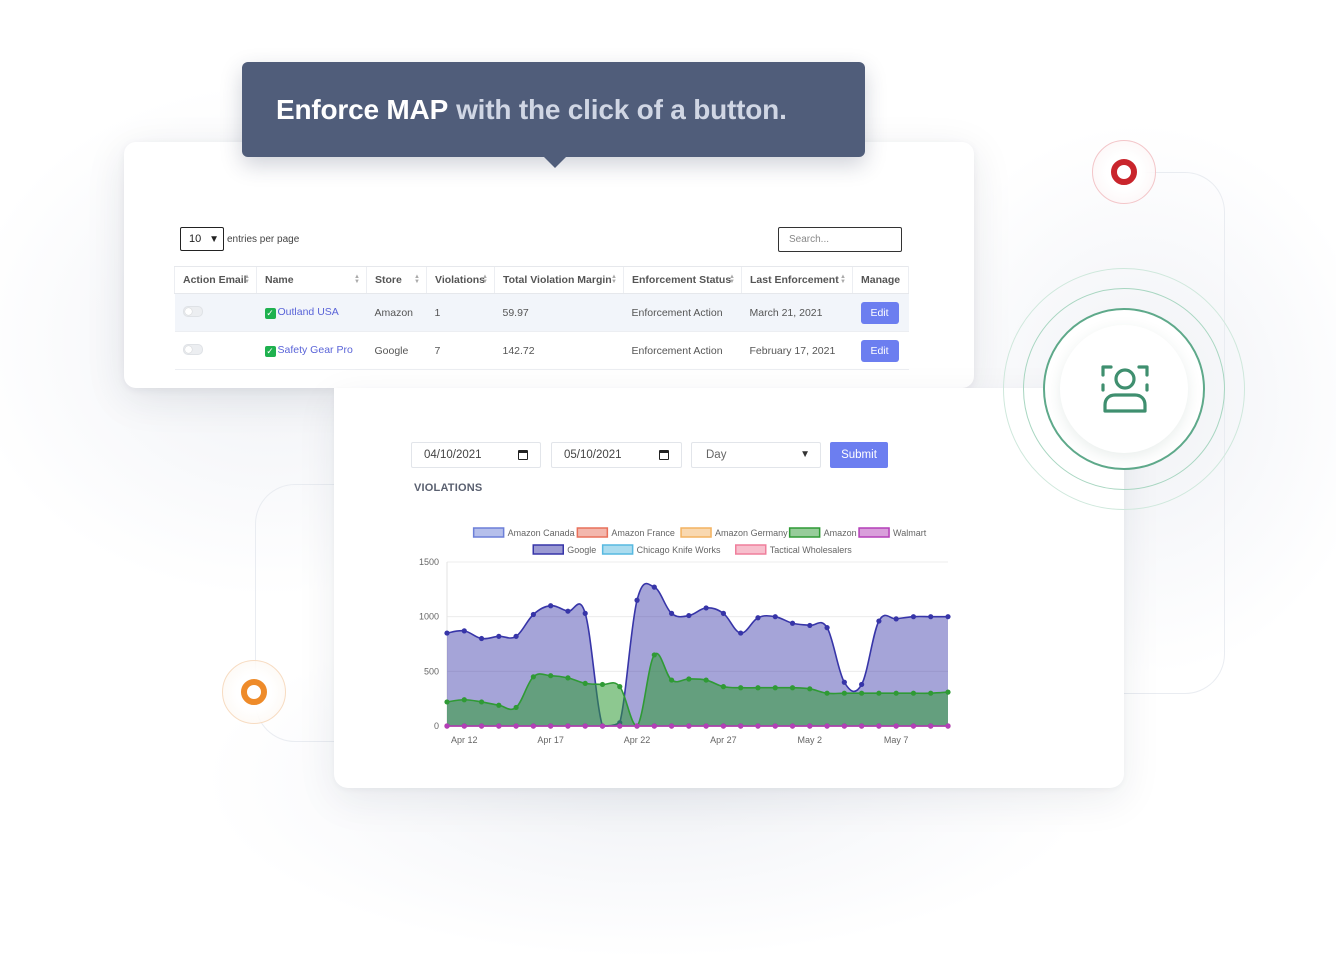 This screenshot has height=968, width=1336. I want to click on end-date-input: 05/10/2021, so click(616, 455).